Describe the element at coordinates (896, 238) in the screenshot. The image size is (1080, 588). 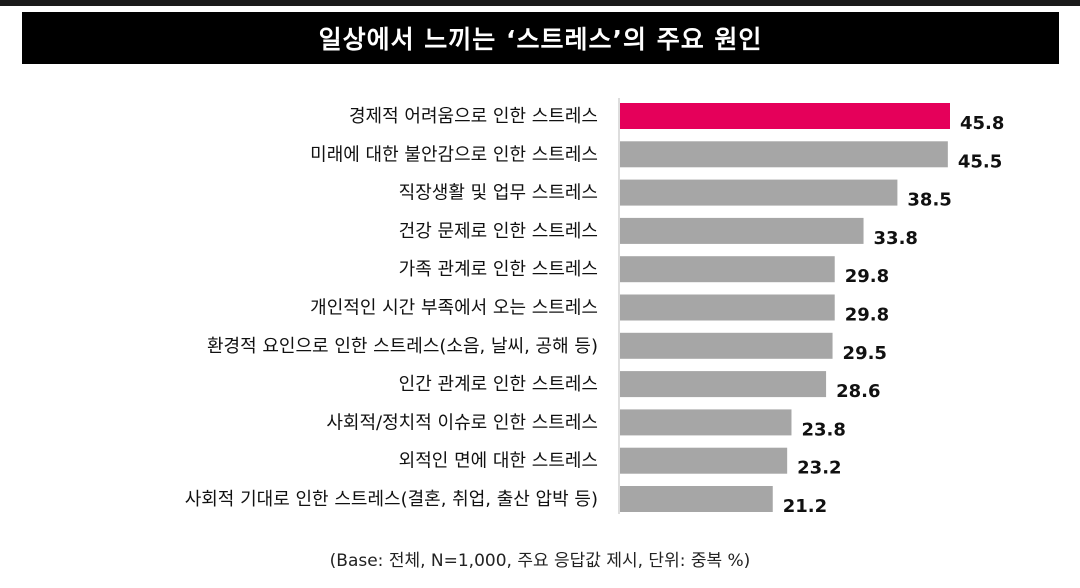
I see `value-label: 33.8` at that location.